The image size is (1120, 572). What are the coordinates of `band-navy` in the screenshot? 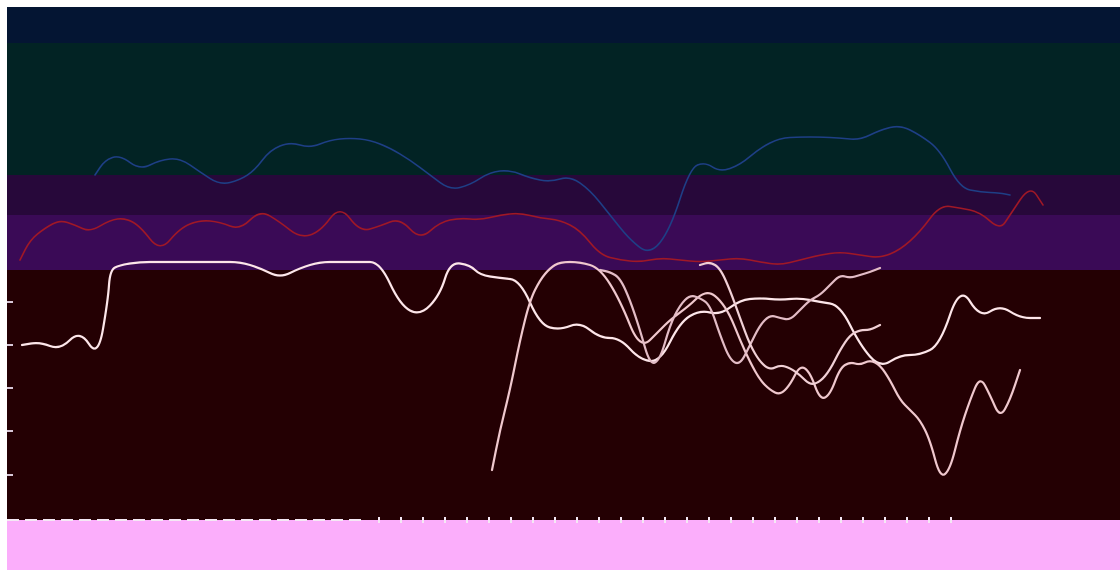 It's located at (563, 25).